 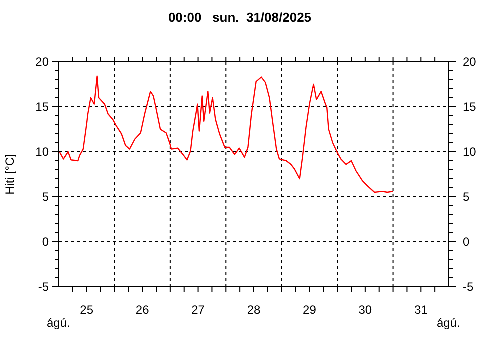 I want to click on x-tick-label: 28, so click(x=254, y=310).